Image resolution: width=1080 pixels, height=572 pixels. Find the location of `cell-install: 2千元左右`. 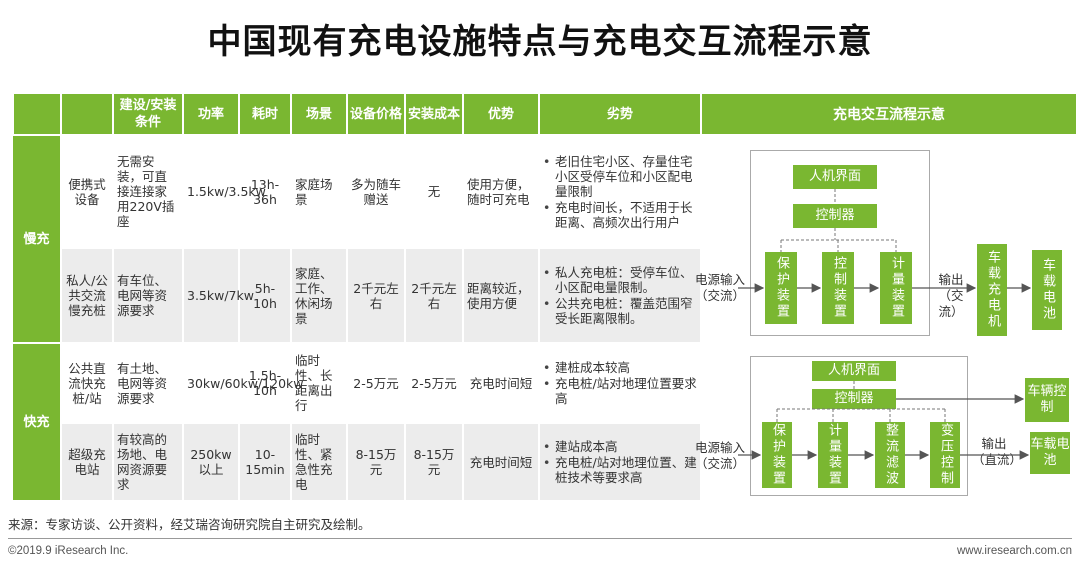

cell-install: 2千元左右 is located at coordinates (434, 296).